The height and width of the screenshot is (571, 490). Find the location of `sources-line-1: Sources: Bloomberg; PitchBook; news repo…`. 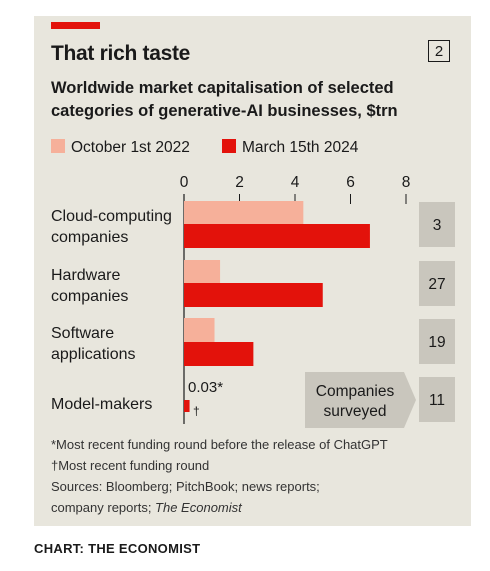

sources-line-1: Sources: Bloomberg; PitchBook; news repo… is located at coordinates (185, 486).